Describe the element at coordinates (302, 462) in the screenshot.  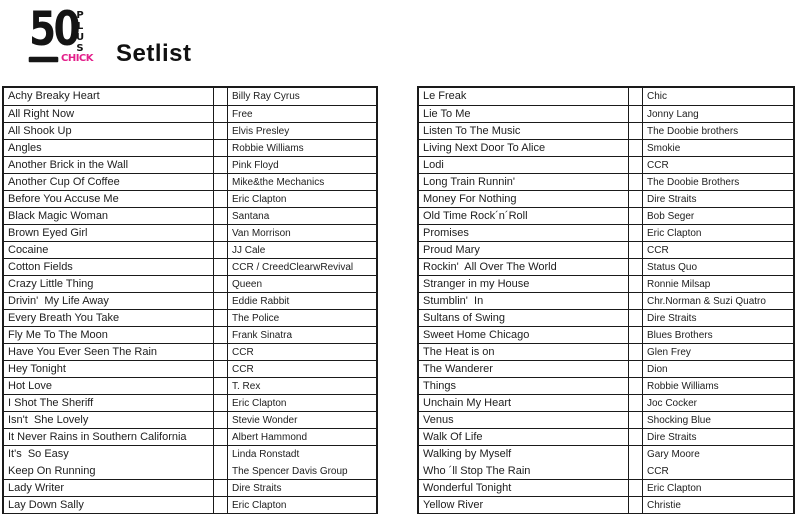
I see `artist-cell: Linda Ronstadt The Spencer Davis Group` at that location.